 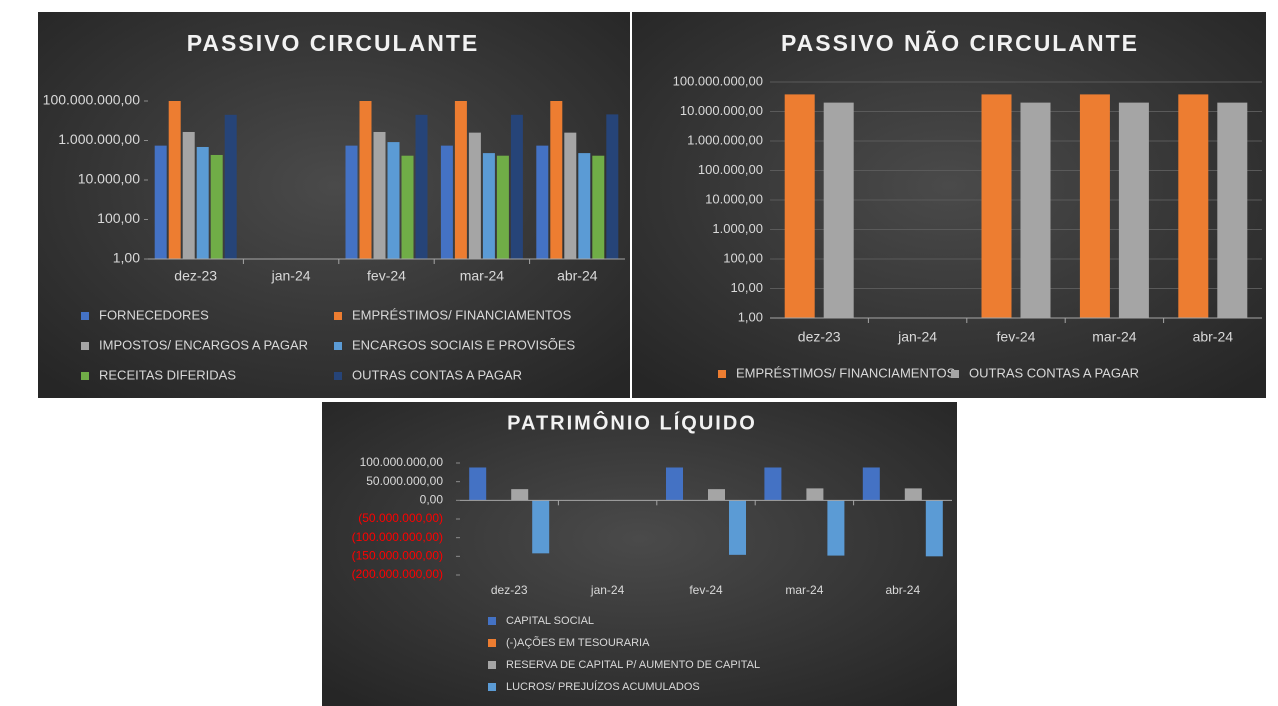 I want to click on chart-title: PASSIVO NÃO CIRCULANTE, so click(x=960, y=42).